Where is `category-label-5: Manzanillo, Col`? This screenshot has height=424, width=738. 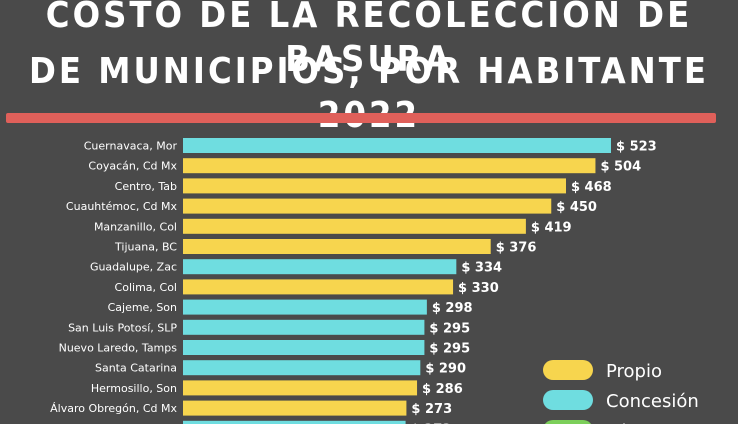
category-label-5: Manzanillo, Col is located at coordinates (135, 226).